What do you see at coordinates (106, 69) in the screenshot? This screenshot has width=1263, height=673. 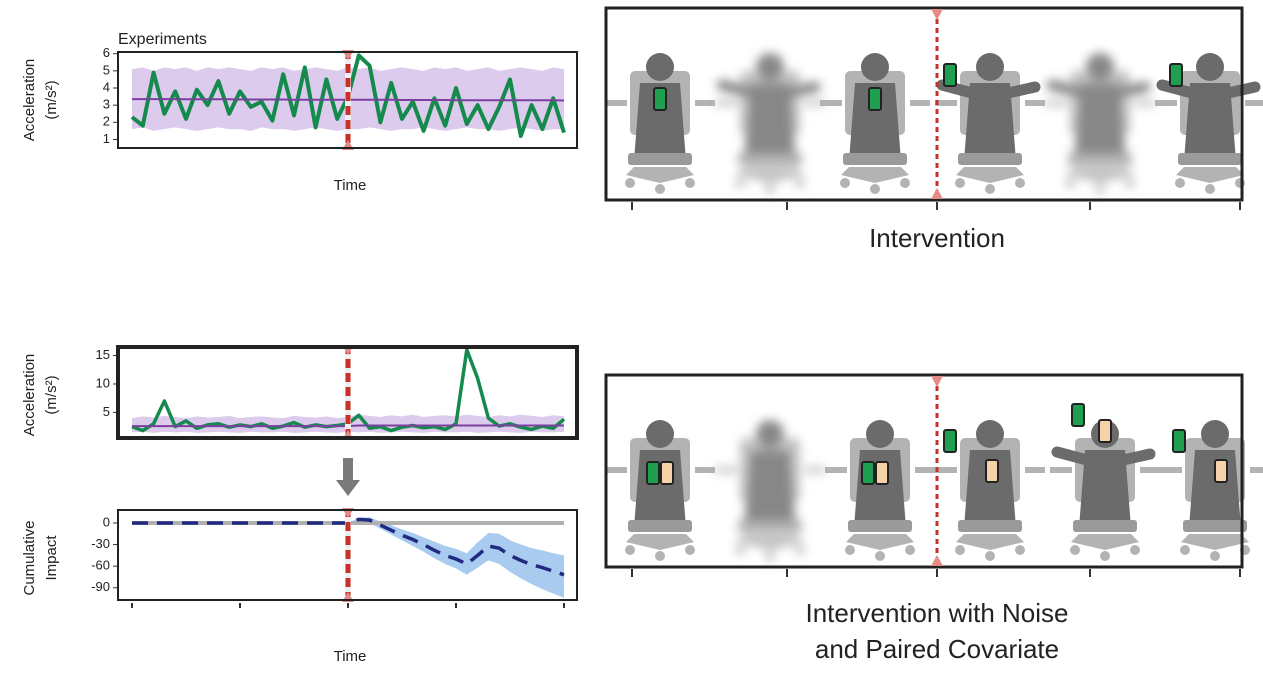 I see `y-tick-label: 5` at bounding box center [106, 69].